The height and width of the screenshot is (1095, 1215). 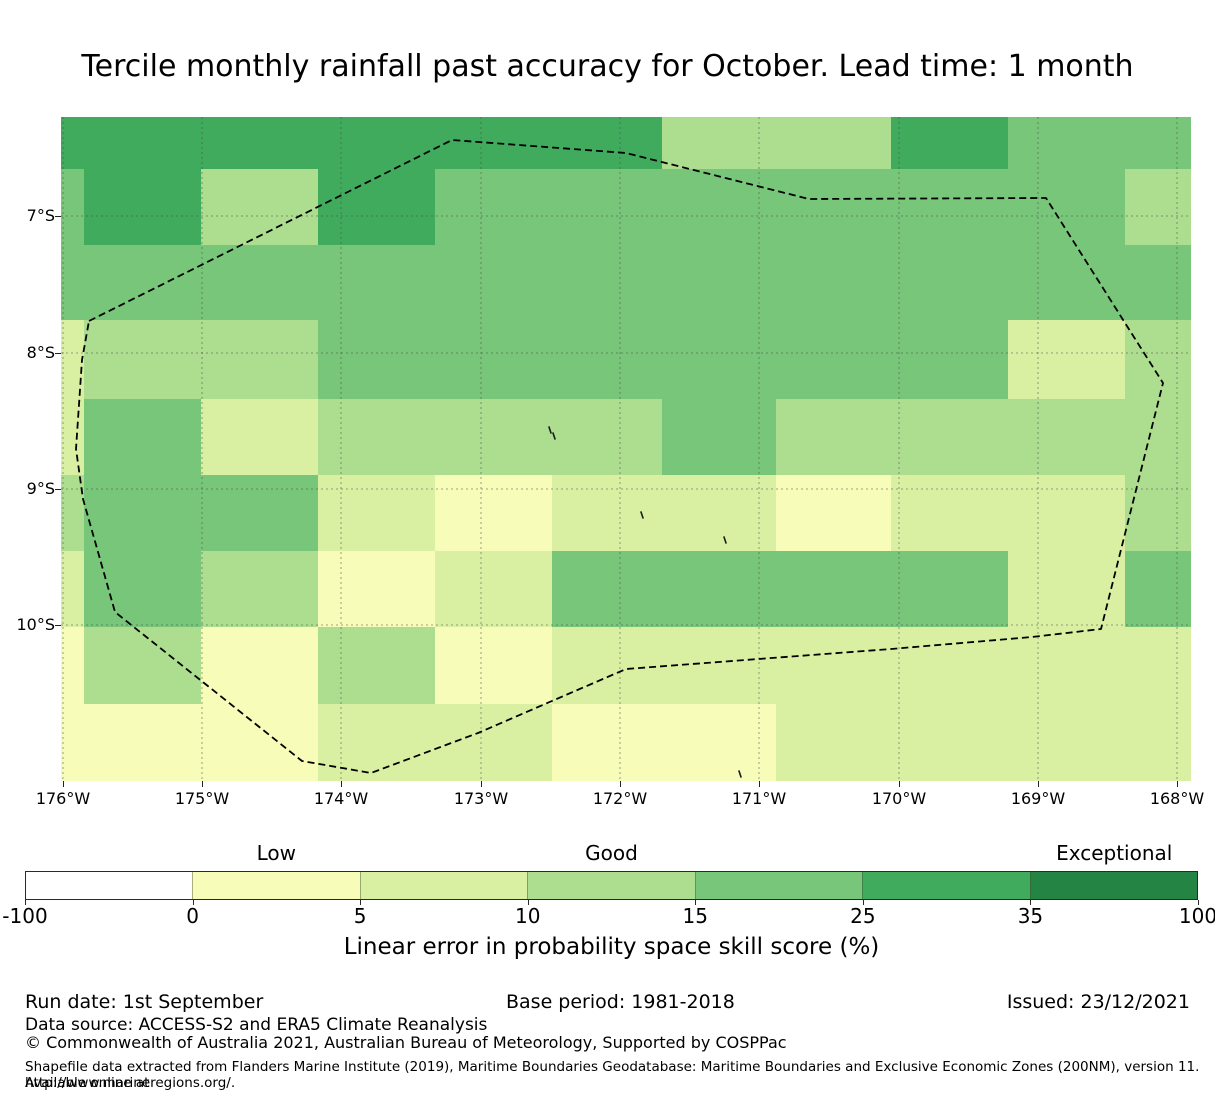 What do you see at coordinates (611, 853) in the screenshot?
I see `colorbar-tier-label: Good` at bounding box center [611, 853].